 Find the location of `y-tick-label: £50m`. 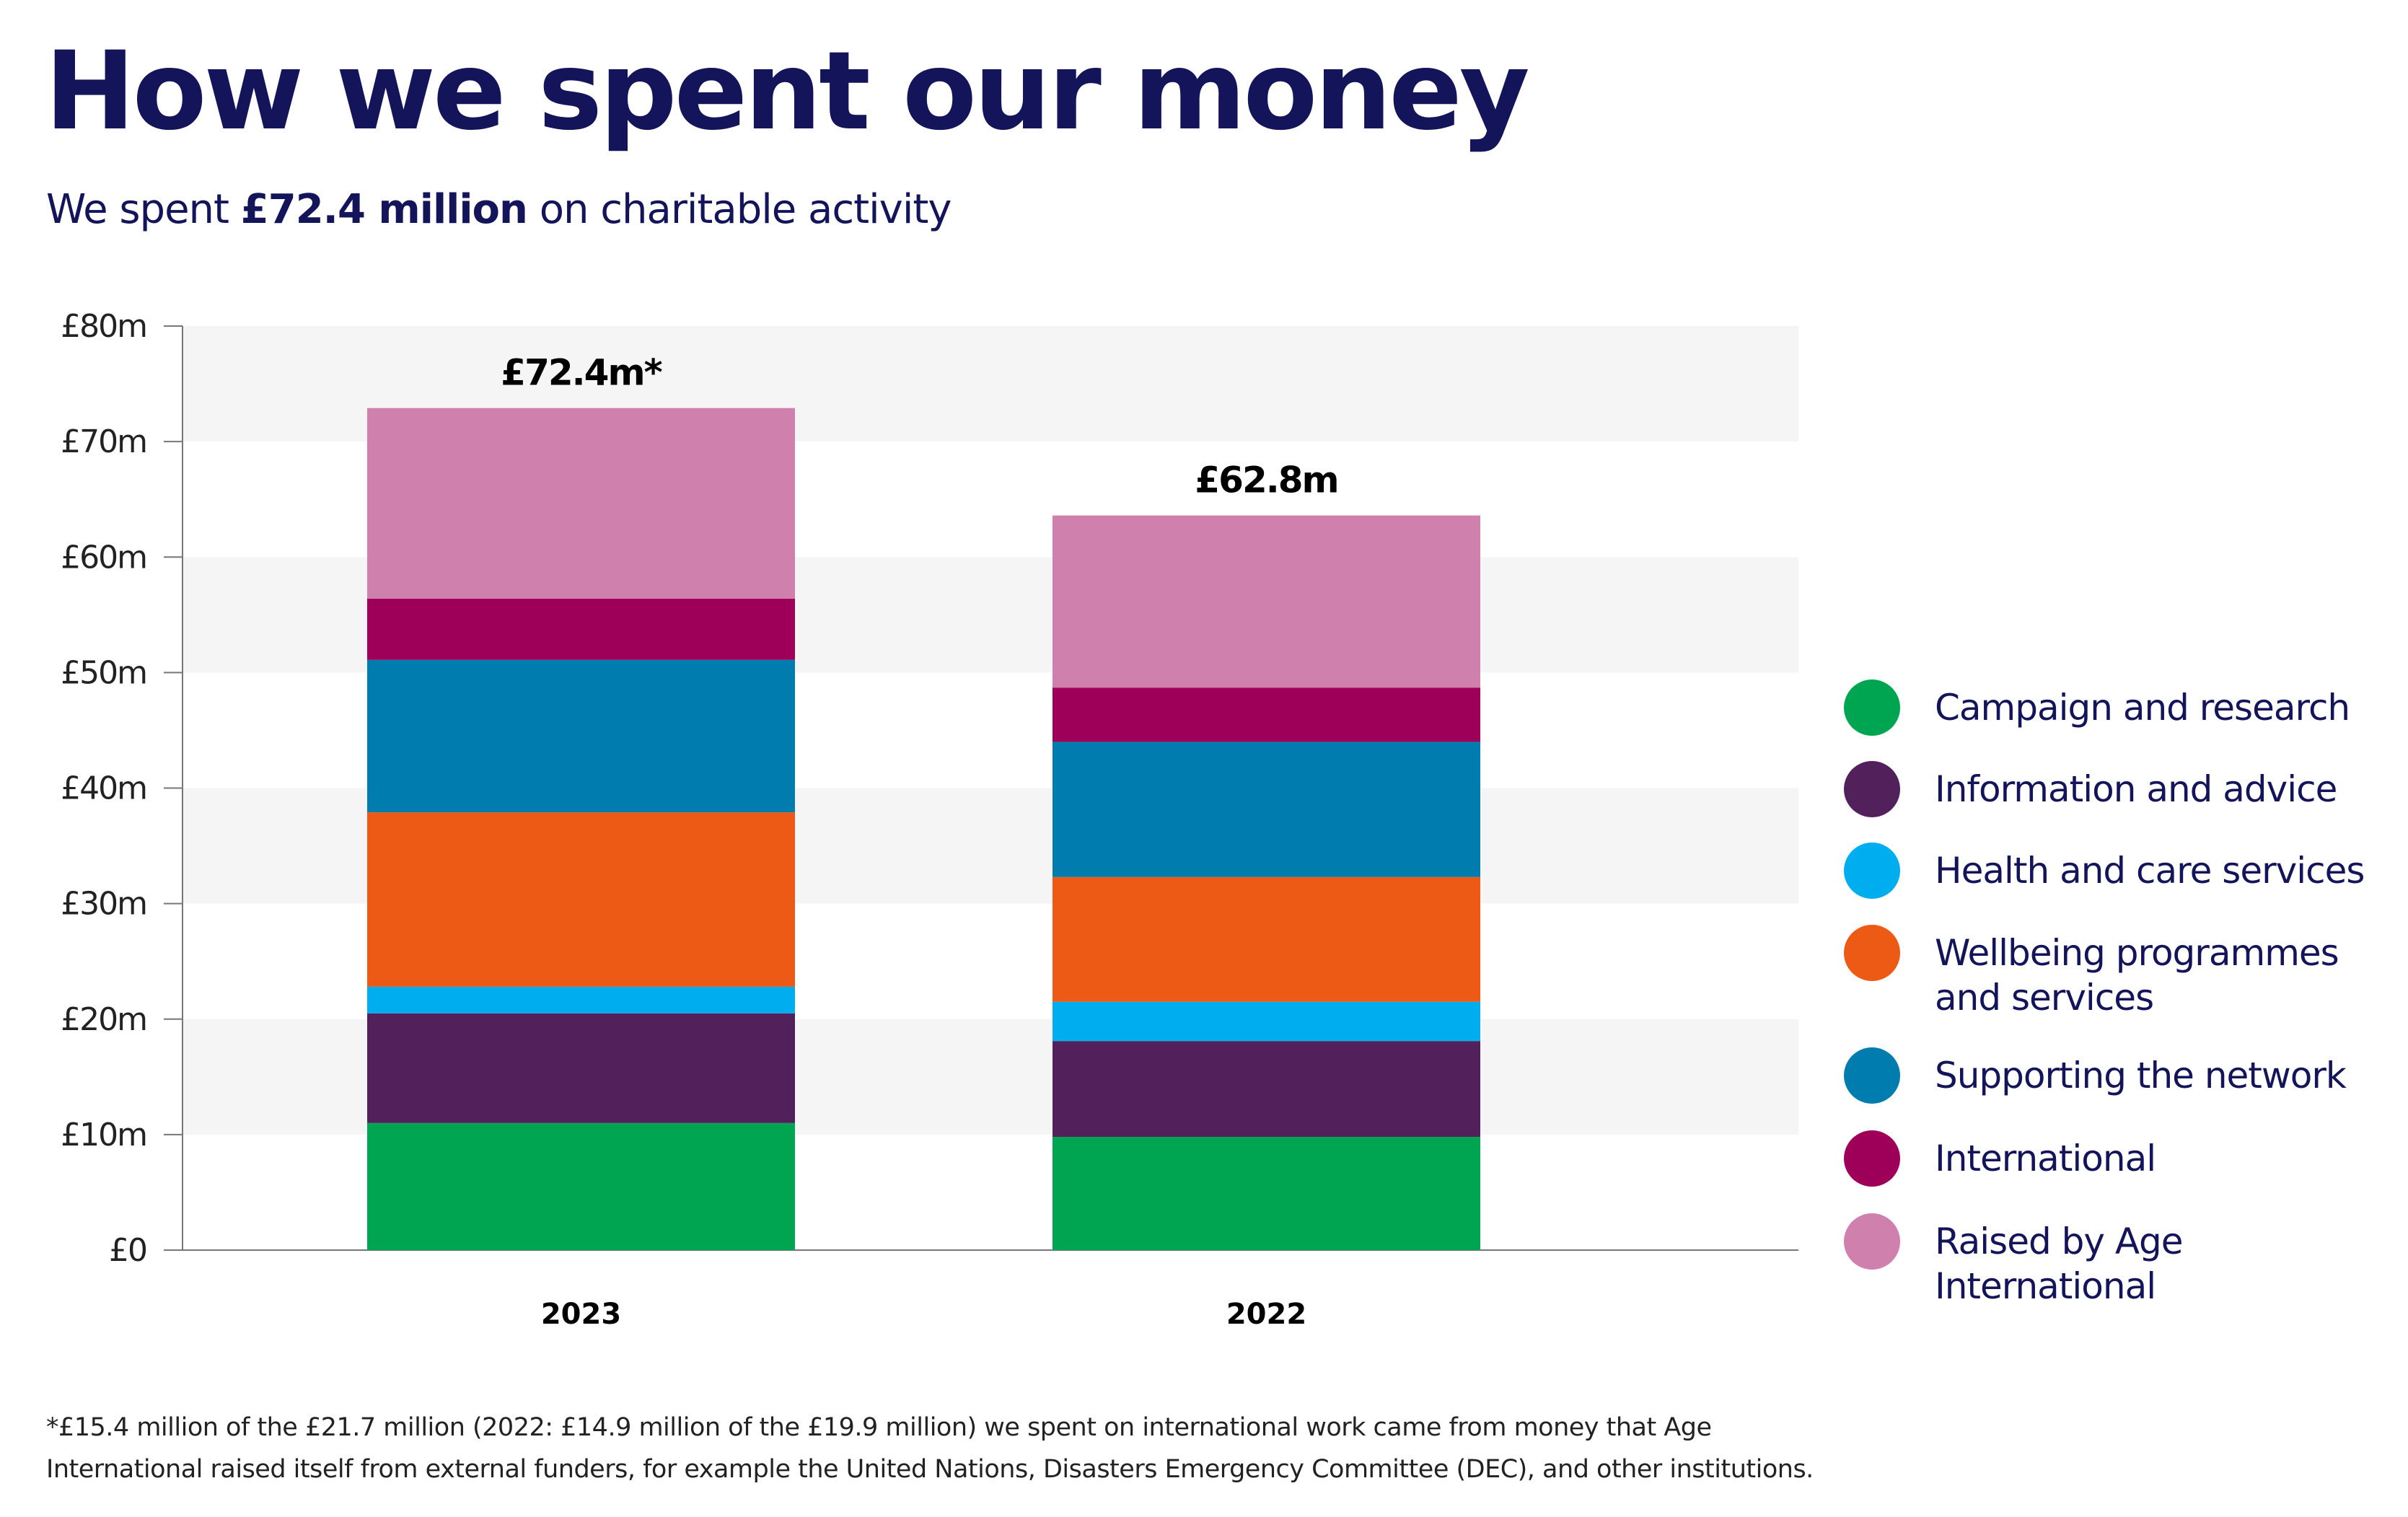

y-tick-label: £50m is located at coordinates (103, 672).